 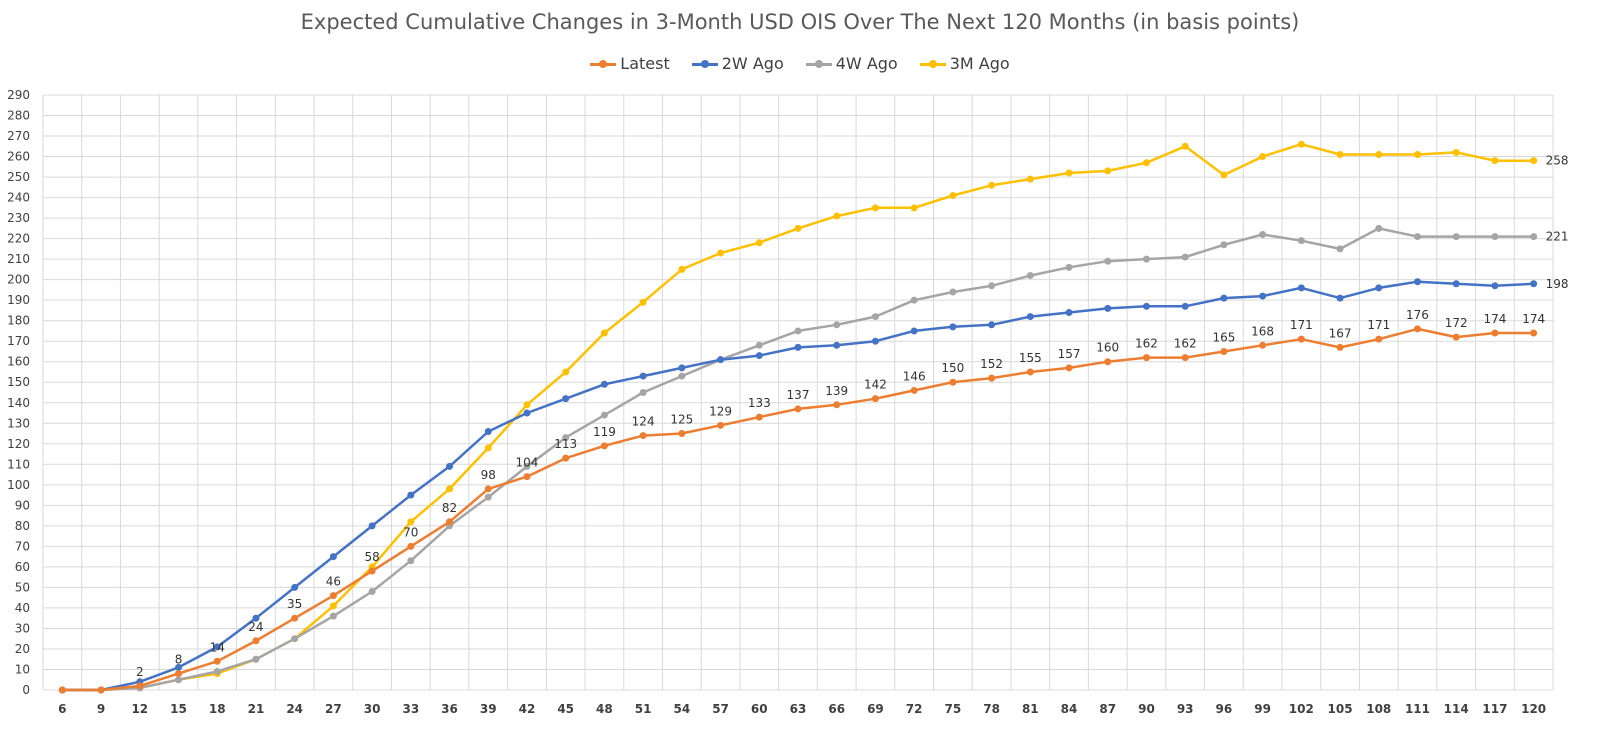 I want to click on x-tick-label: 15, so click(x=178, y=709).